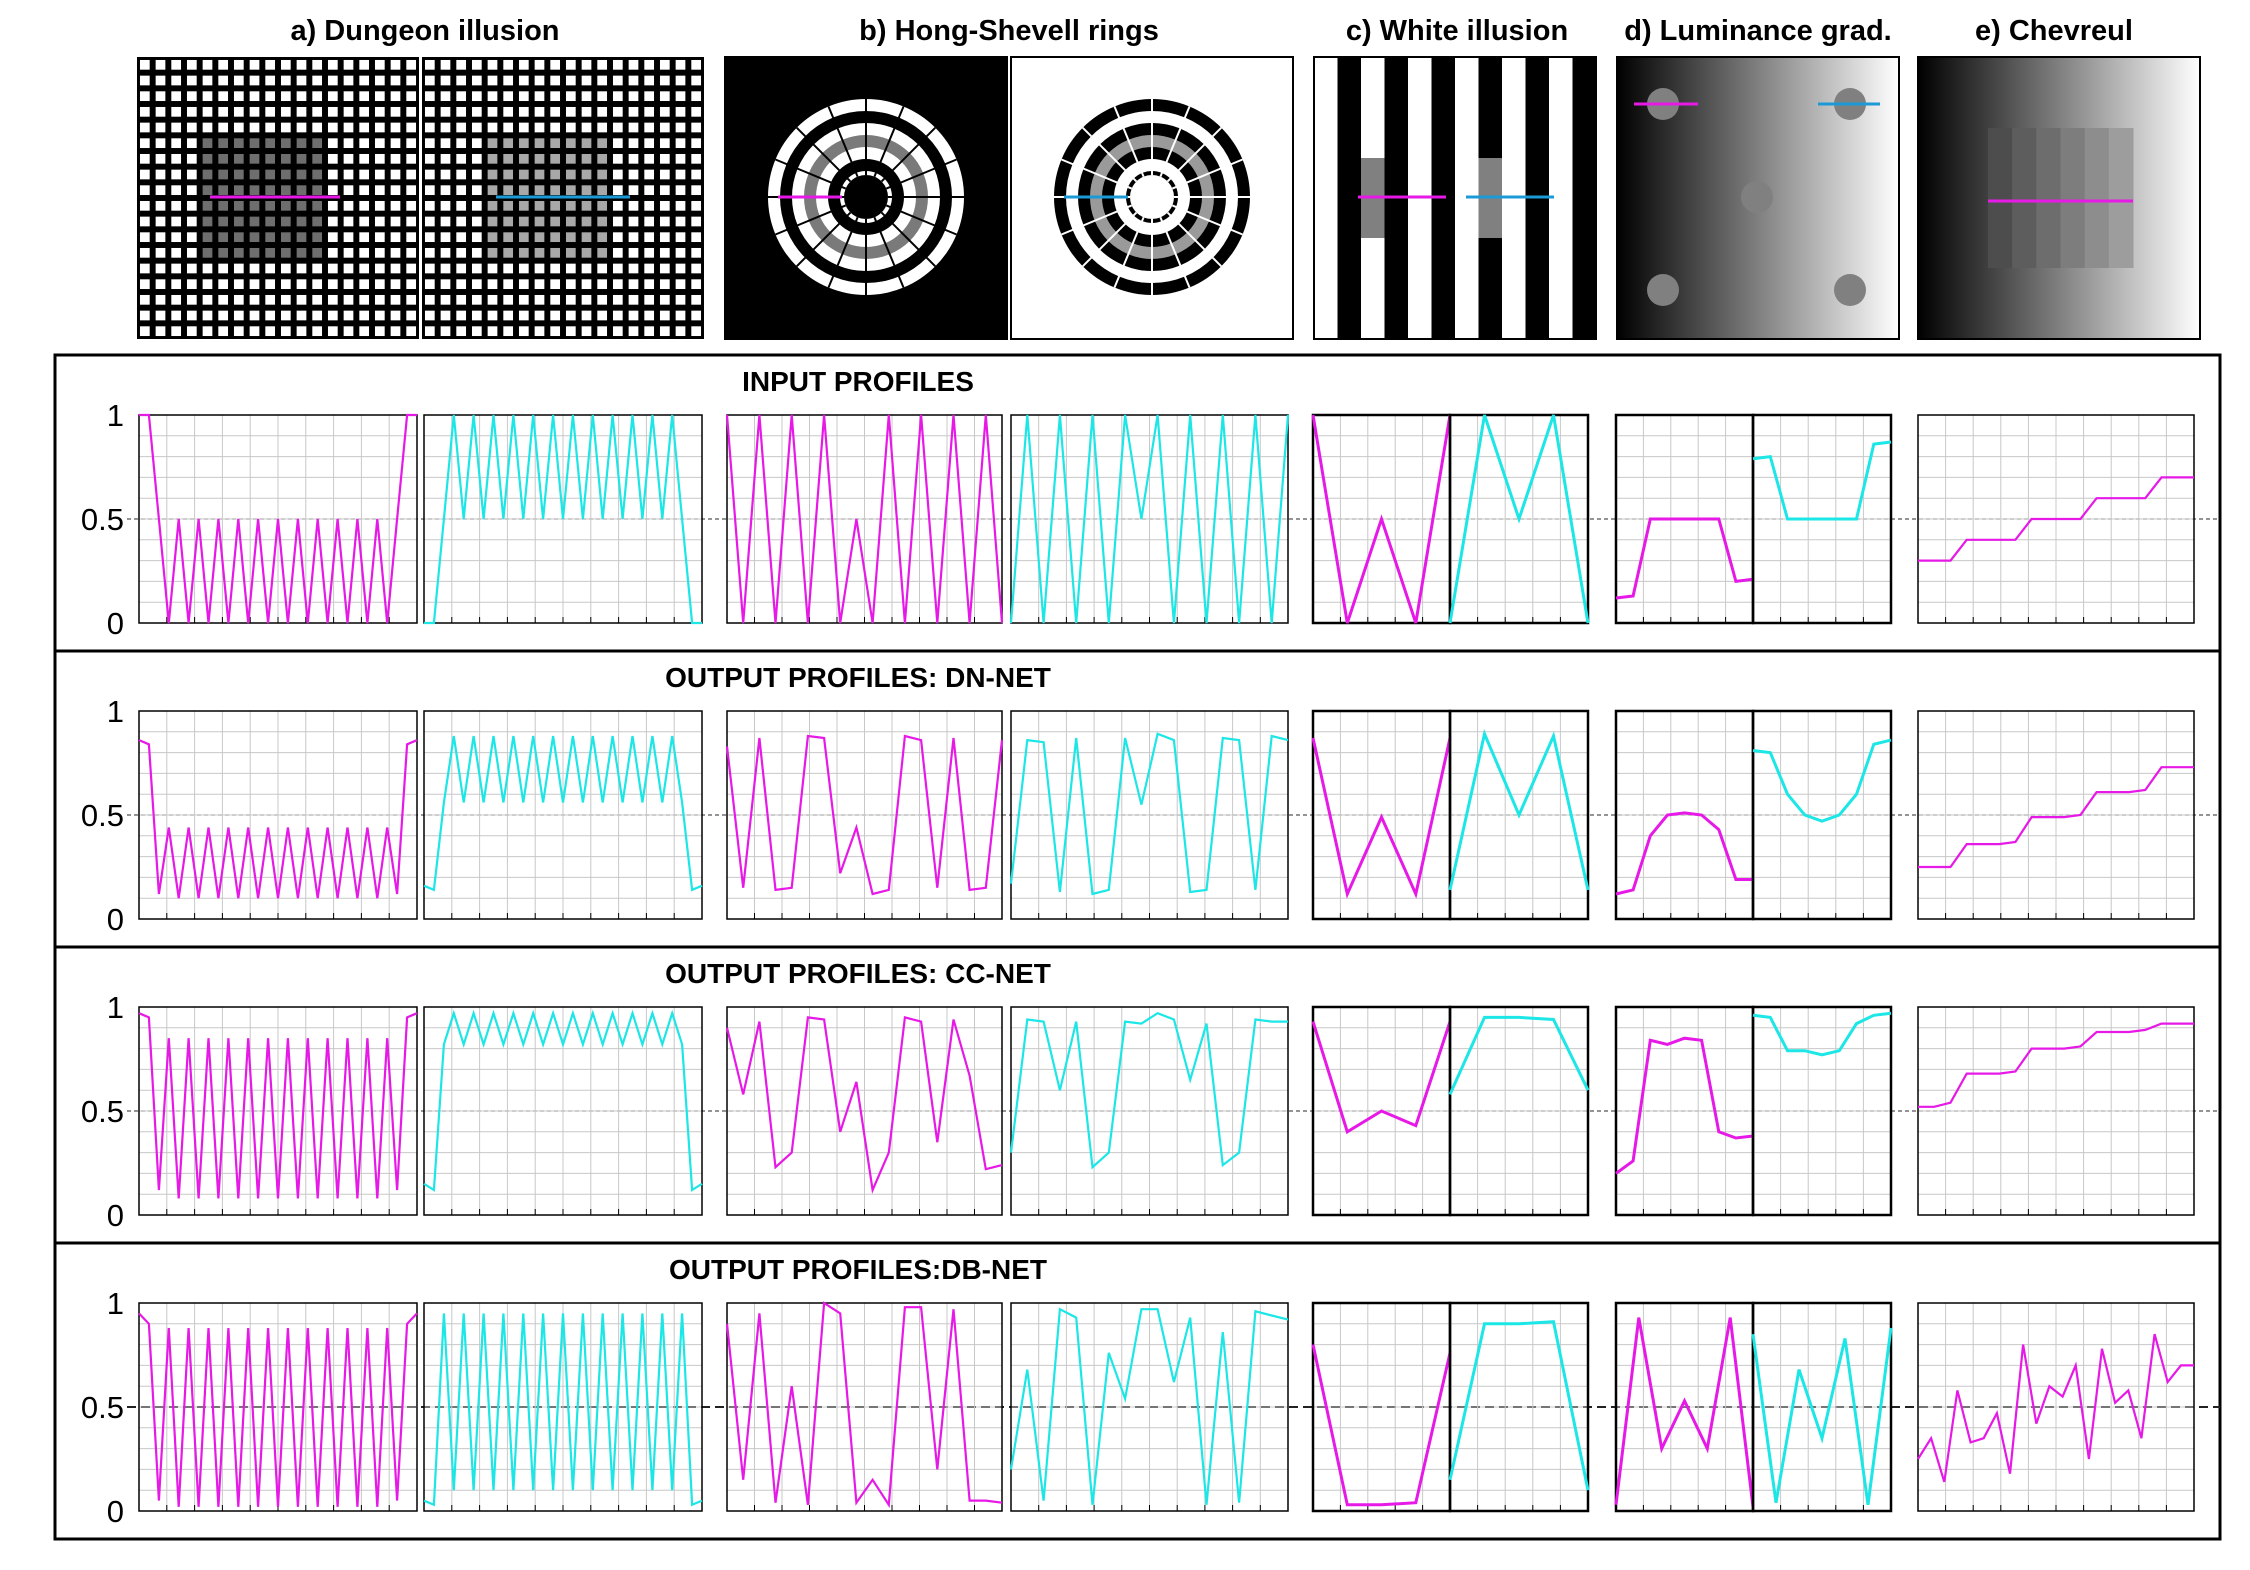 Image resolution: width=2250 pixels, height=1570 pixels. What do you see at coordinates (858, 1269) in the screenshot?
I see `row-title: OUTPUT PROFILES:DB-NET` at bounding box center [858, 1269].